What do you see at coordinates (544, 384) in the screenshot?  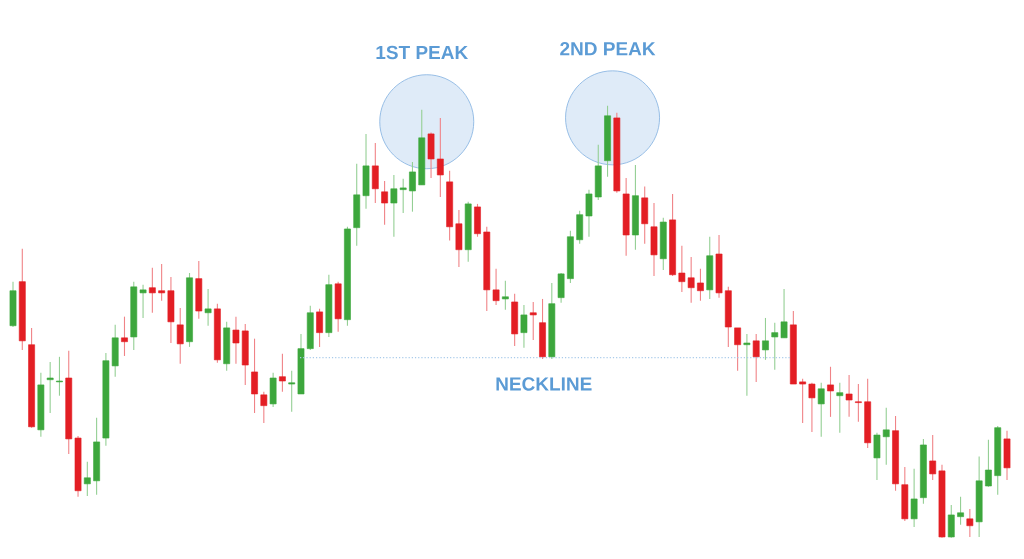 I see `ref-line-label: NECKLINE` at bounding box center [544, 384].